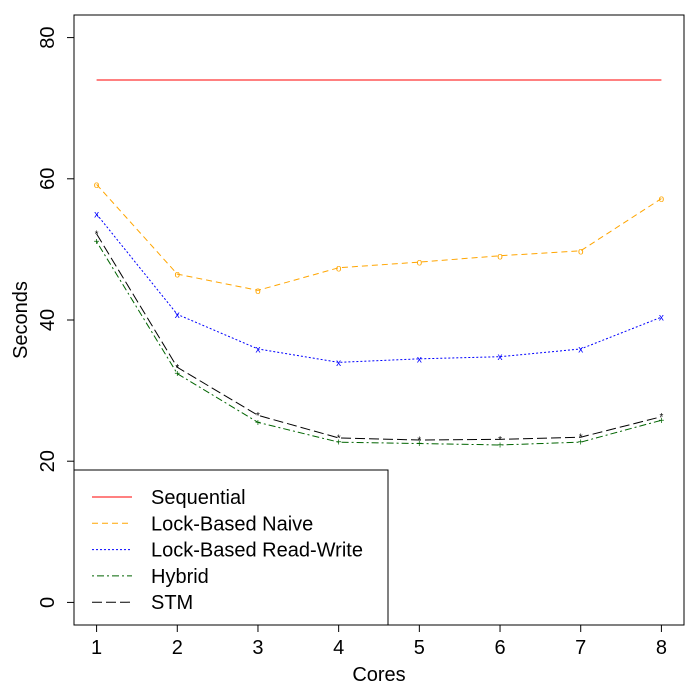 This screenshot has height=700, width=700. I want to click on x-tick-label: 1, so click(96, 648).